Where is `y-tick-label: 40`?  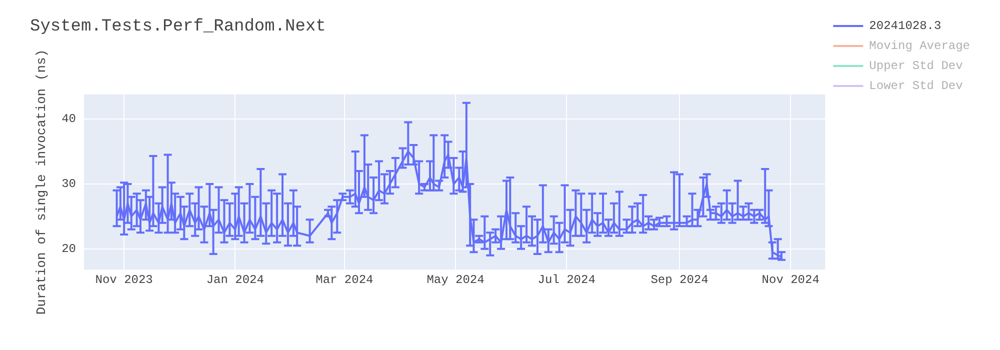
y-tick-label: 40 is located at coordinates (69, 119).